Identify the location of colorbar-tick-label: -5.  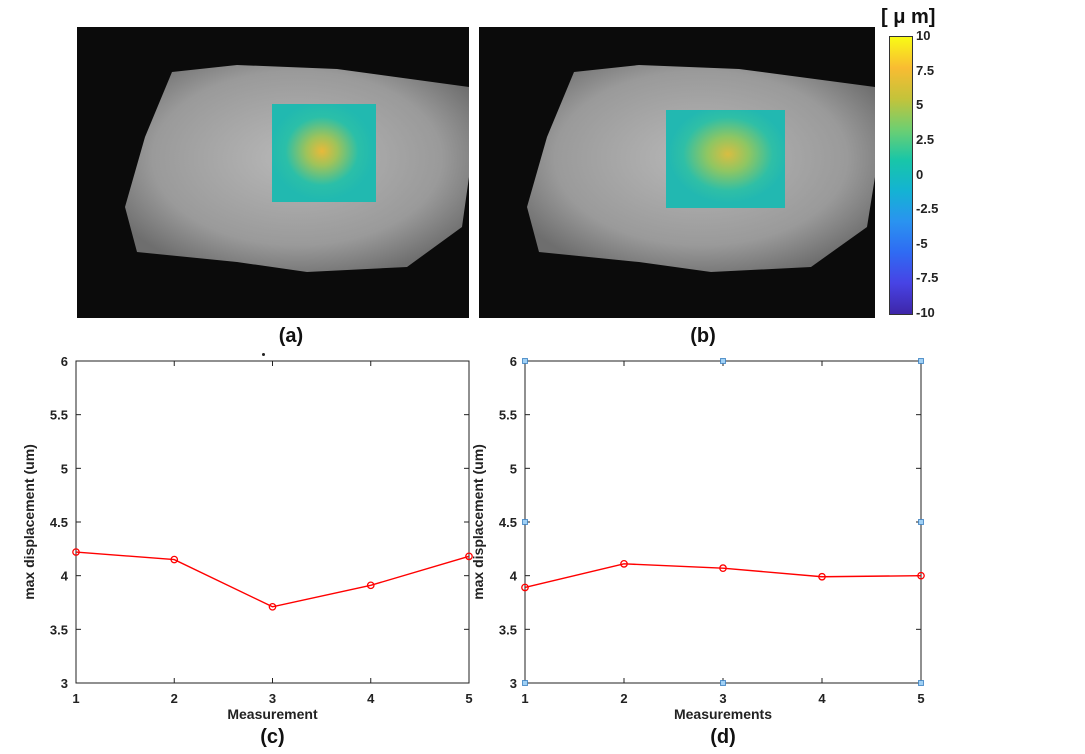
(922, 243).